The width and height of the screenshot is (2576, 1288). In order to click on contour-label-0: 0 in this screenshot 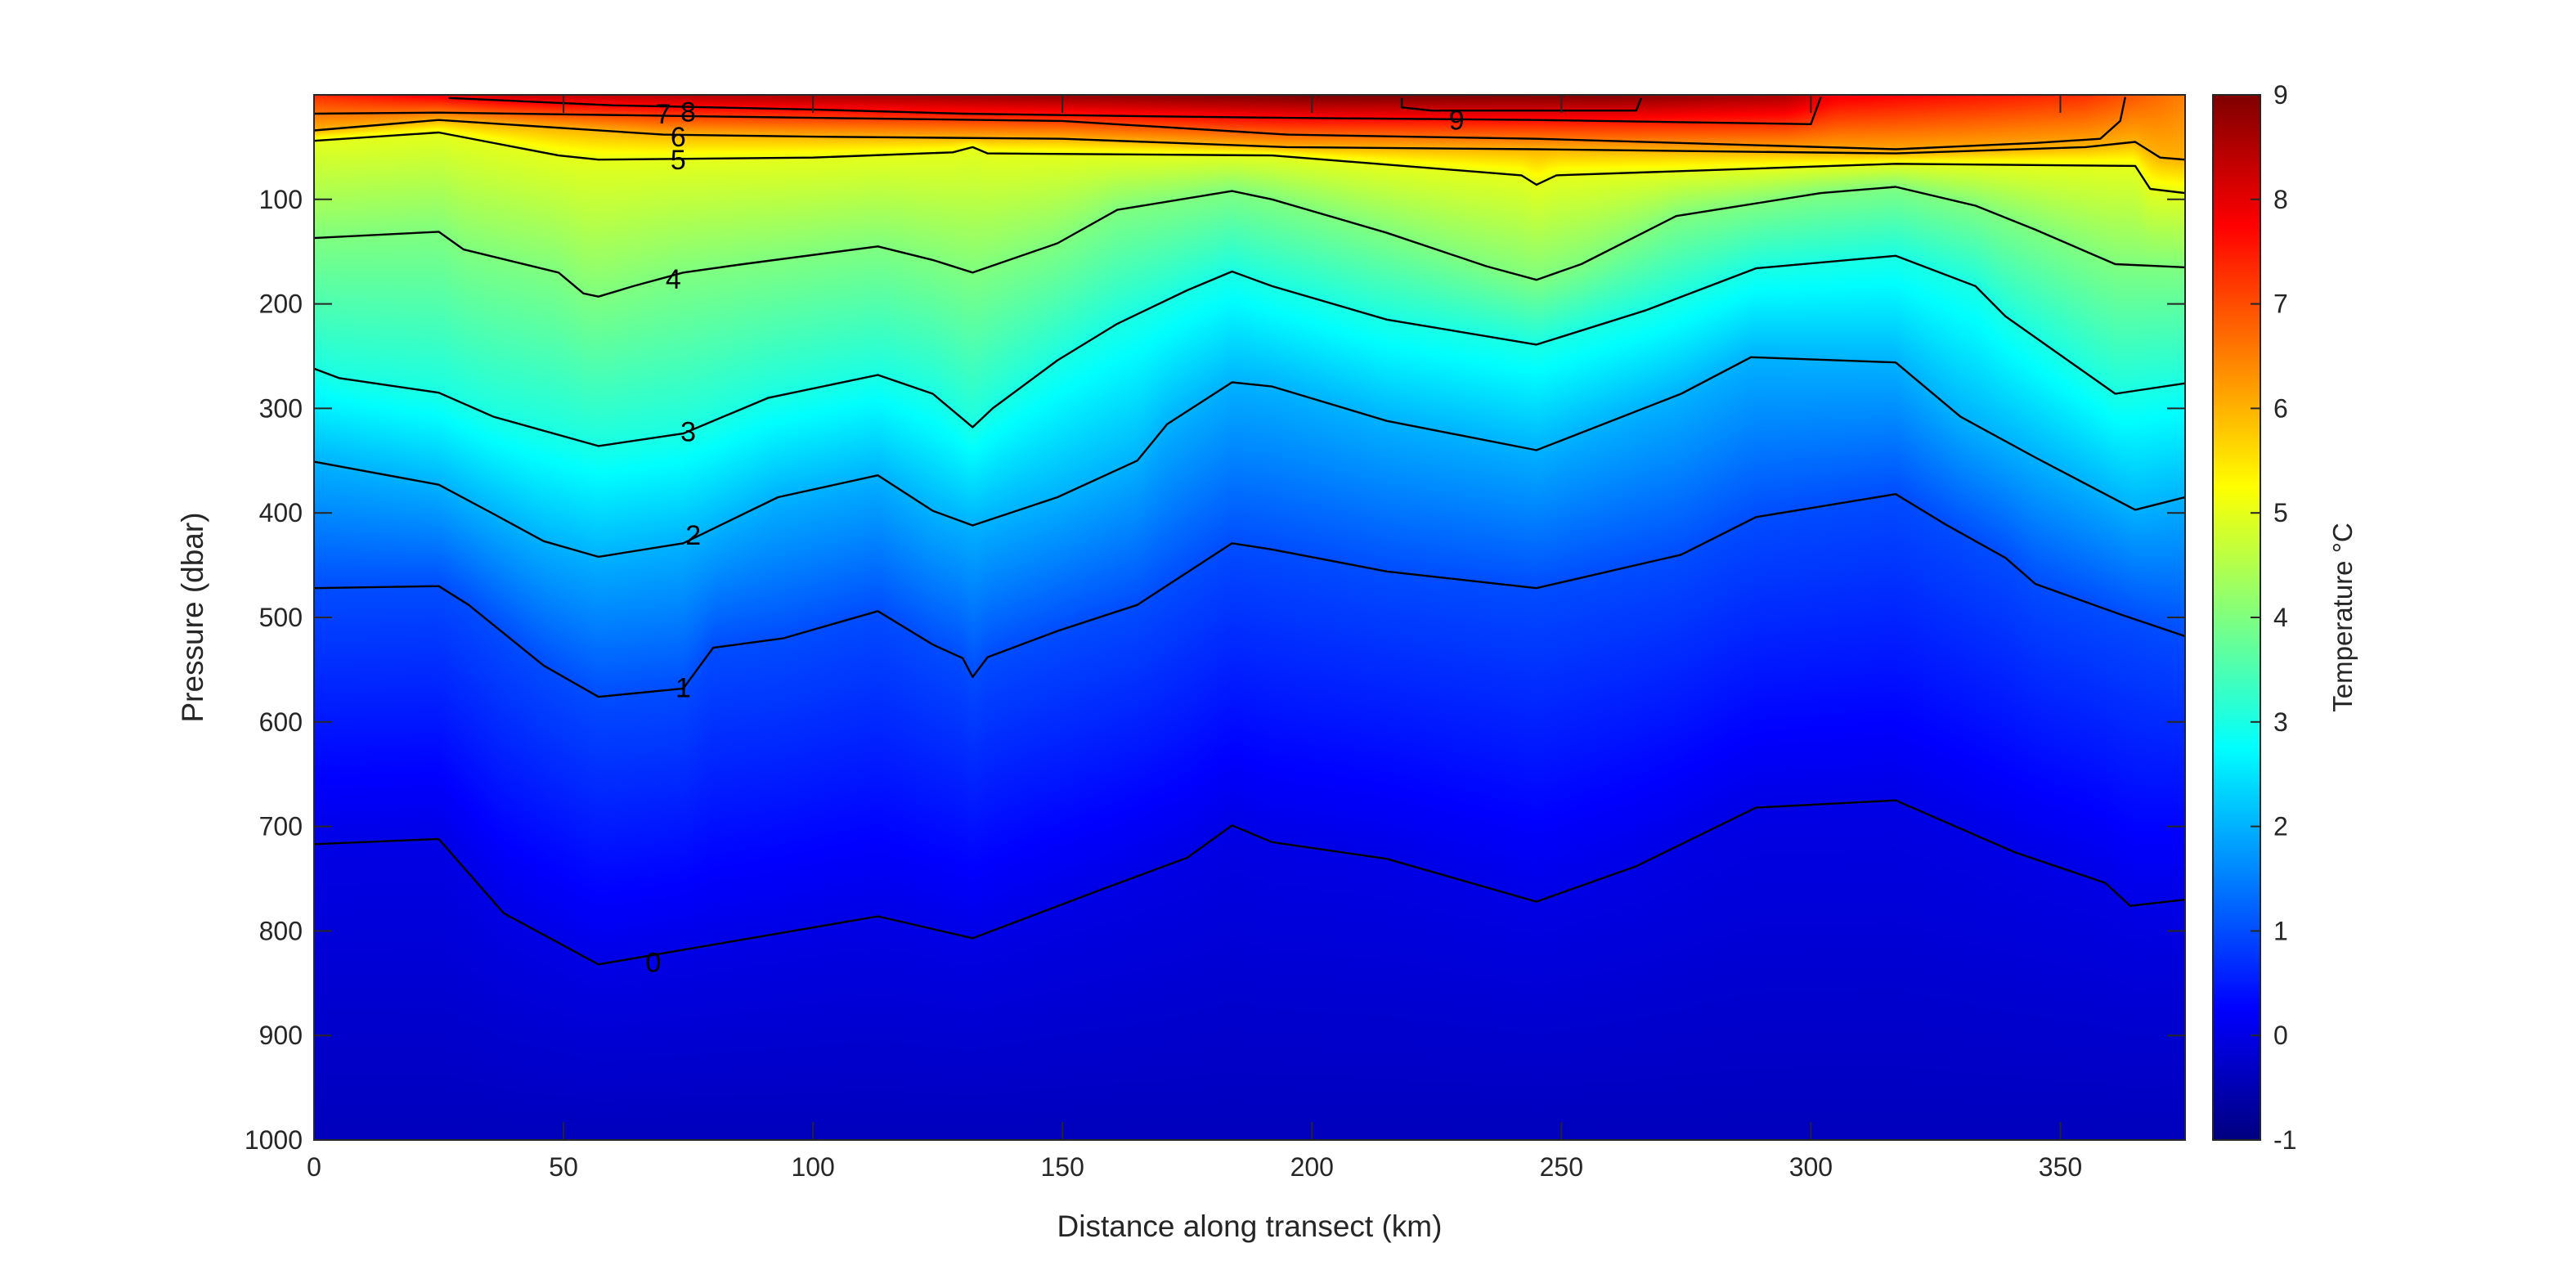, I will do `click(653, 964)`.